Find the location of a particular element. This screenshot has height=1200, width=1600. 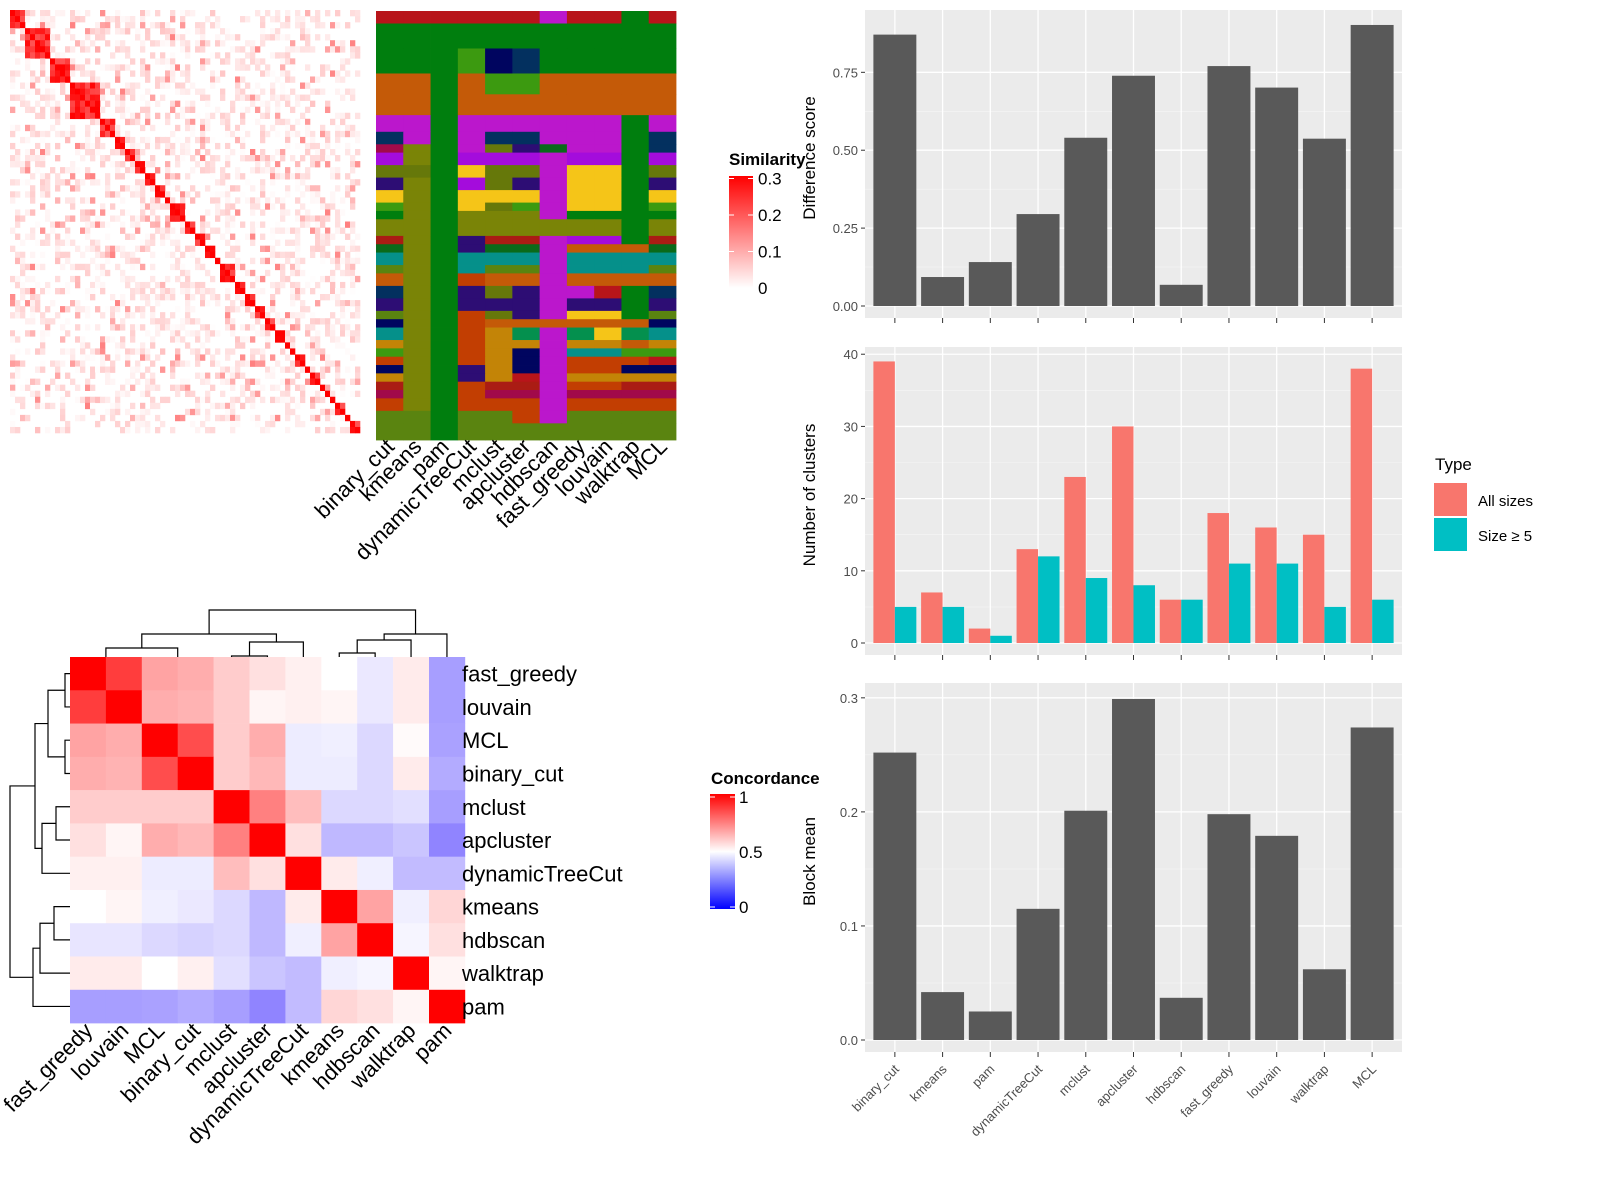

concordance-dendrograms is located at coordinates (228, 808).